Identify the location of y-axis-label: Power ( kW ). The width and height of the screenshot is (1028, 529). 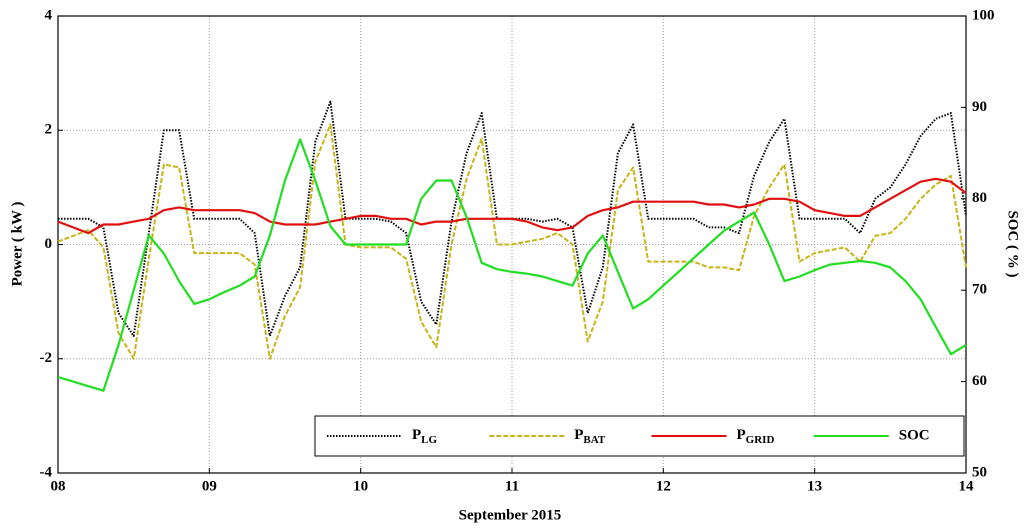
(17, 244).